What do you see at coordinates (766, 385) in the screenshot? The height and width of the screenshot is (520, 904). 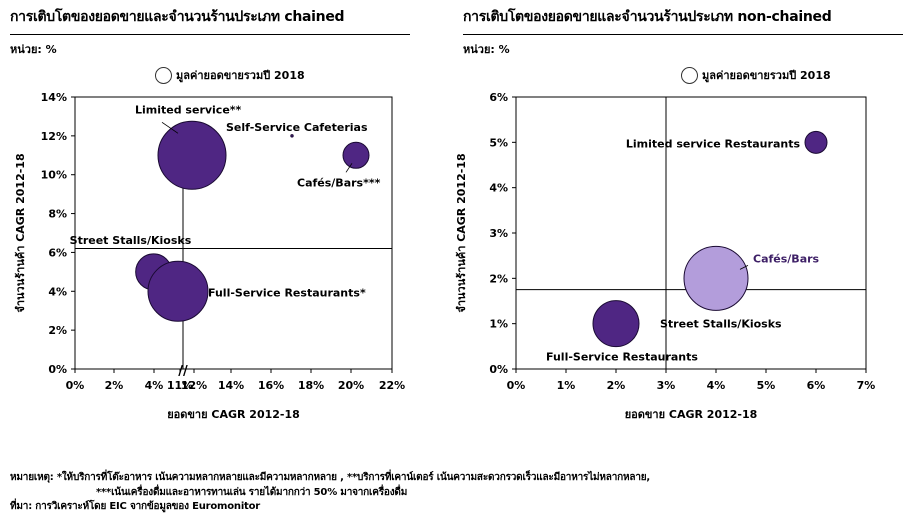 I see `x-tick-label: 5%` at bounding box center [766, 385].